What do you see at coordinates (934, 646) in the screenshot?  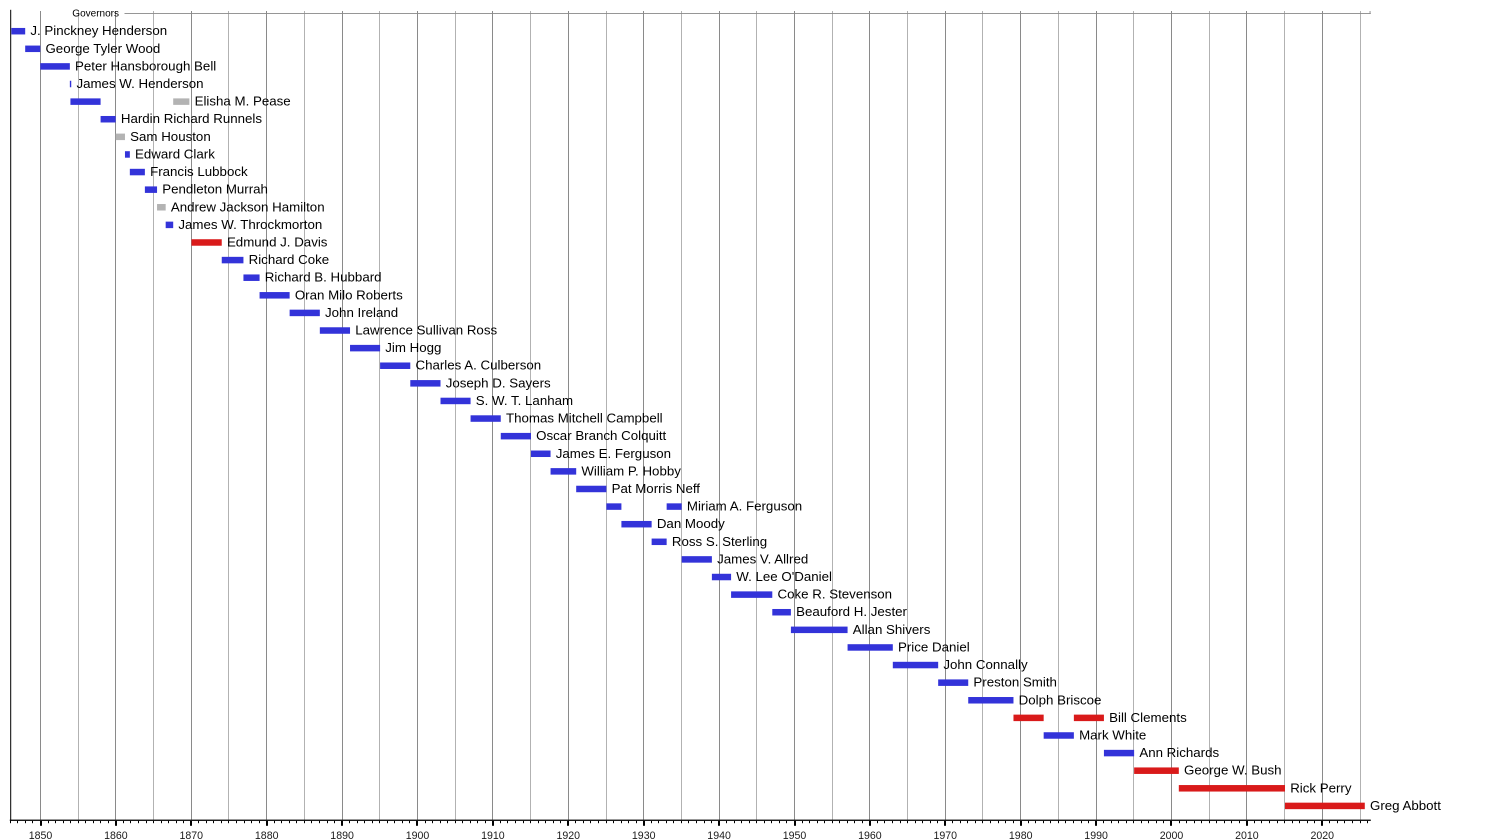 I see `svg-text: Price Daniel` at bounding box center [934, 646].